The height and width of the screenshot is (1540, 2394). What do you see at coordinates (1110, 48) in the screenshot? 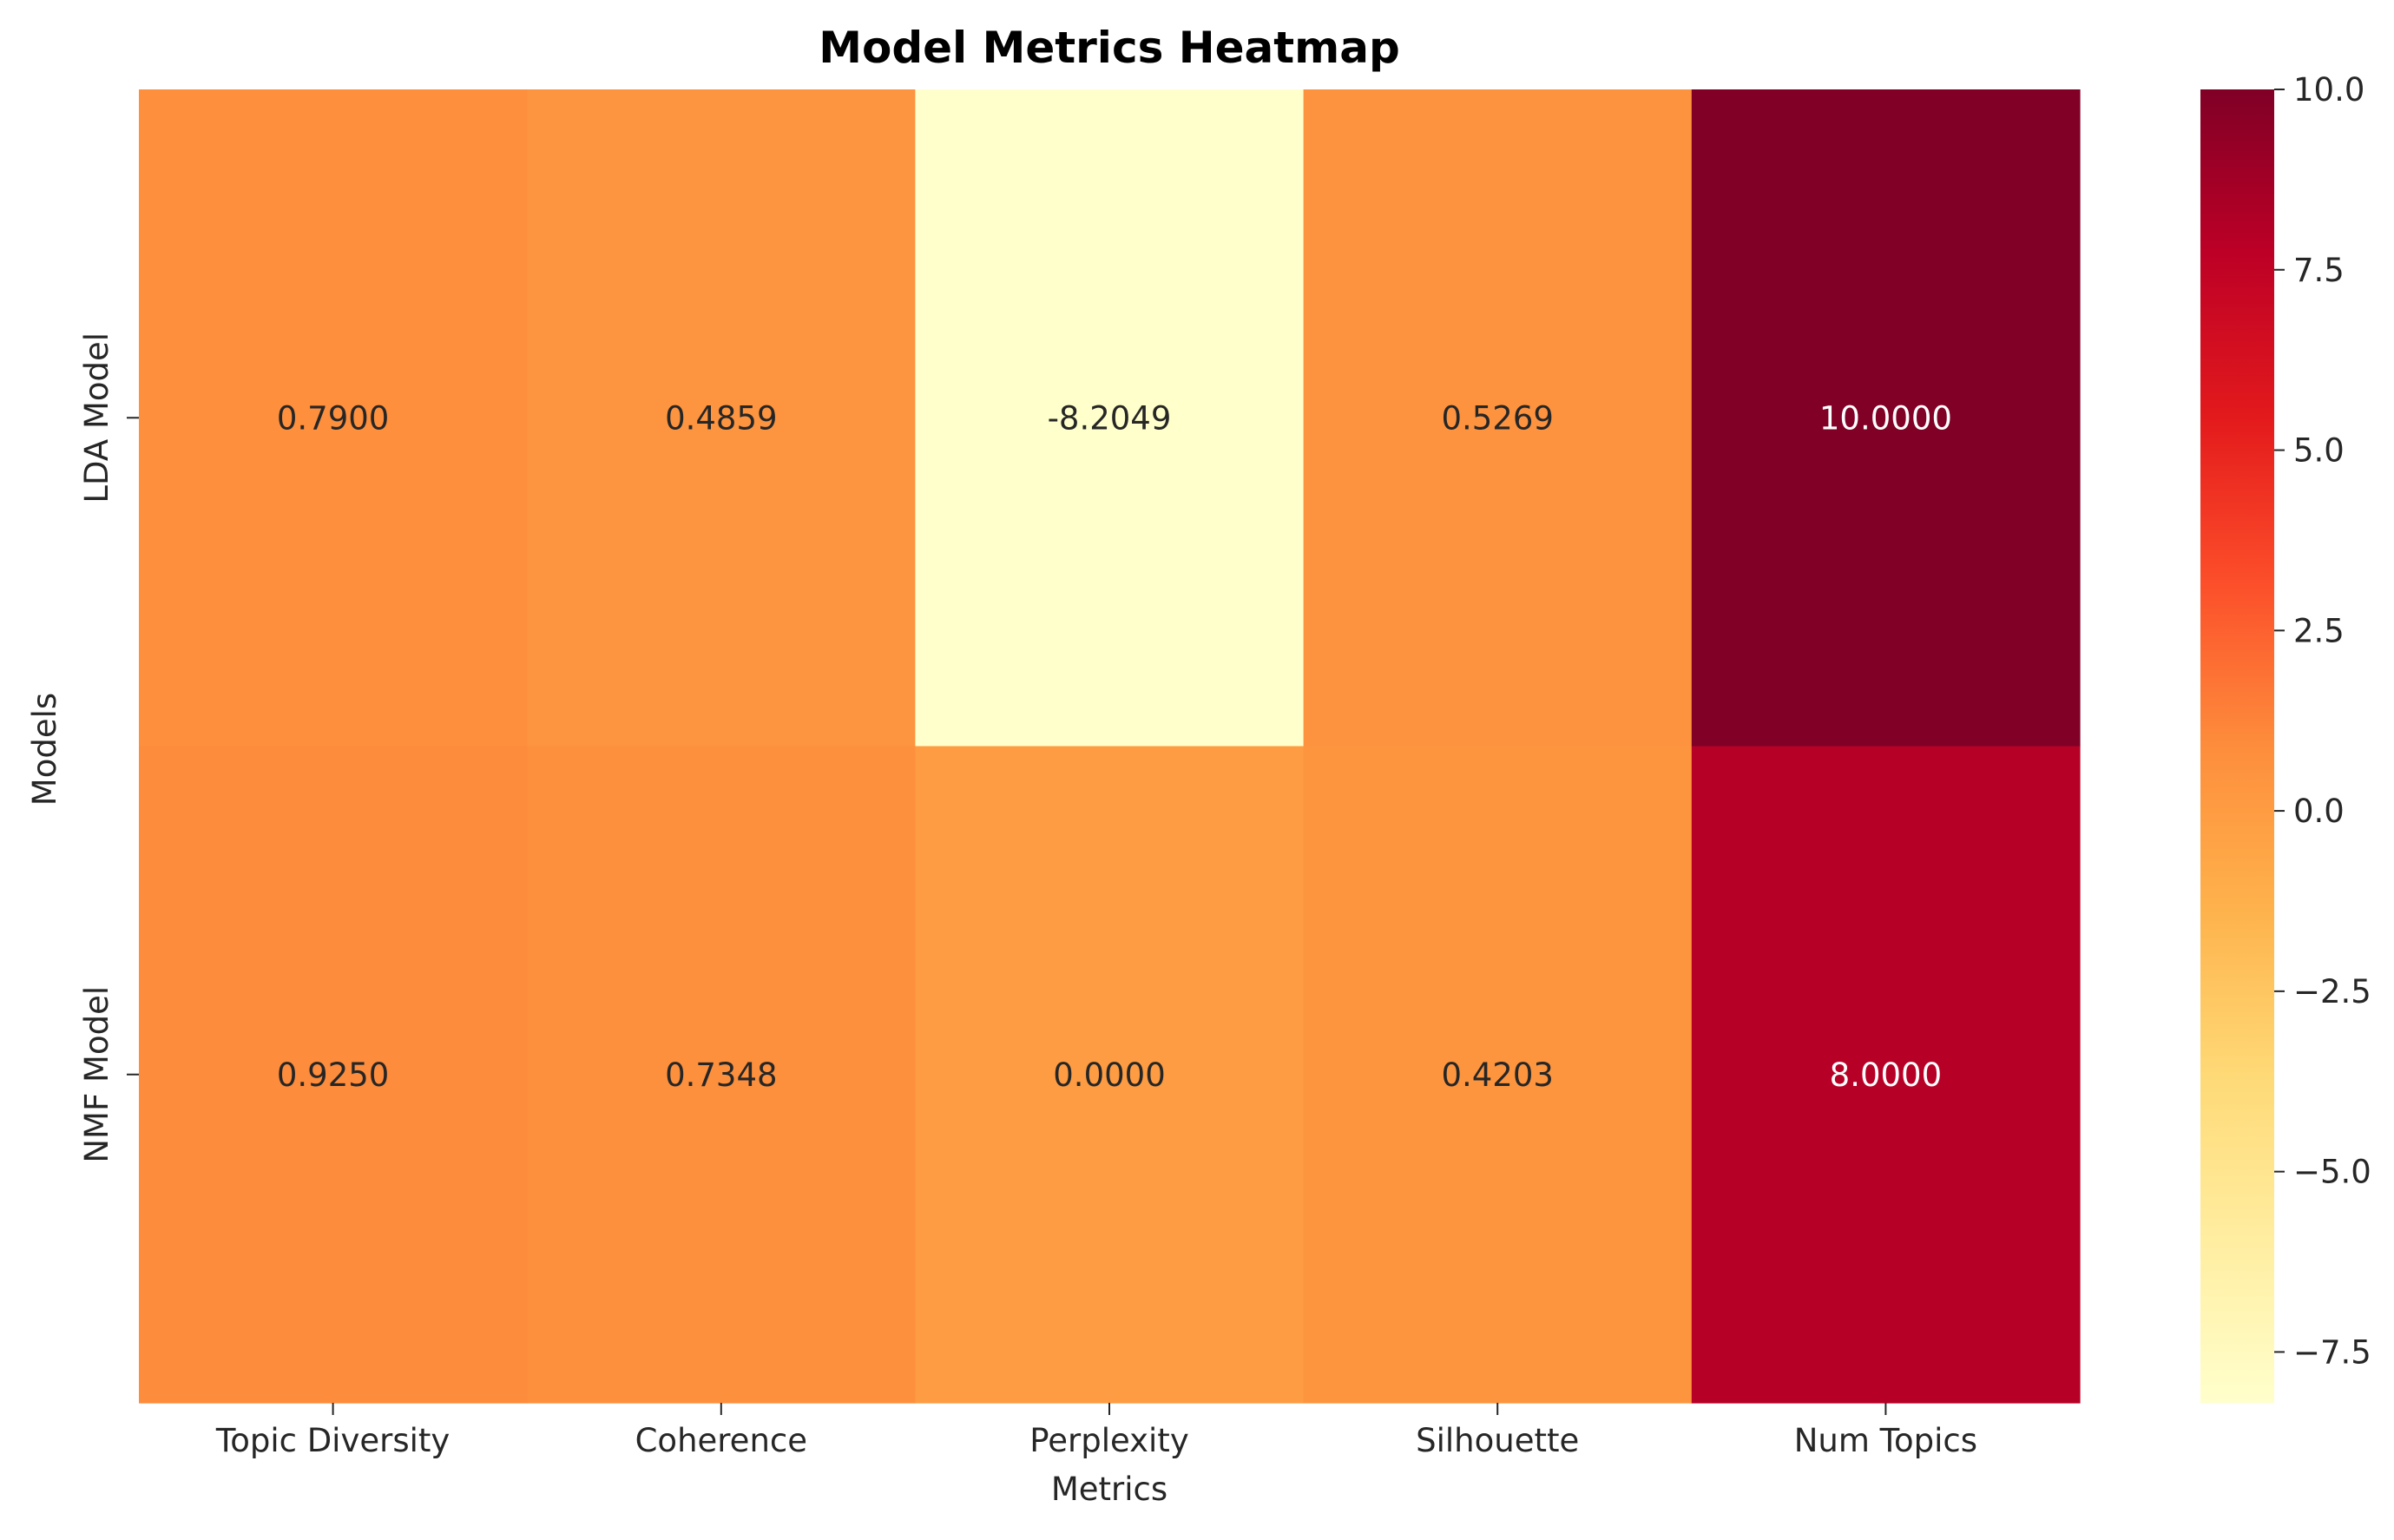
I see `chart-title: Model Metrics Heatmap` at bounding box center [1110, 48].